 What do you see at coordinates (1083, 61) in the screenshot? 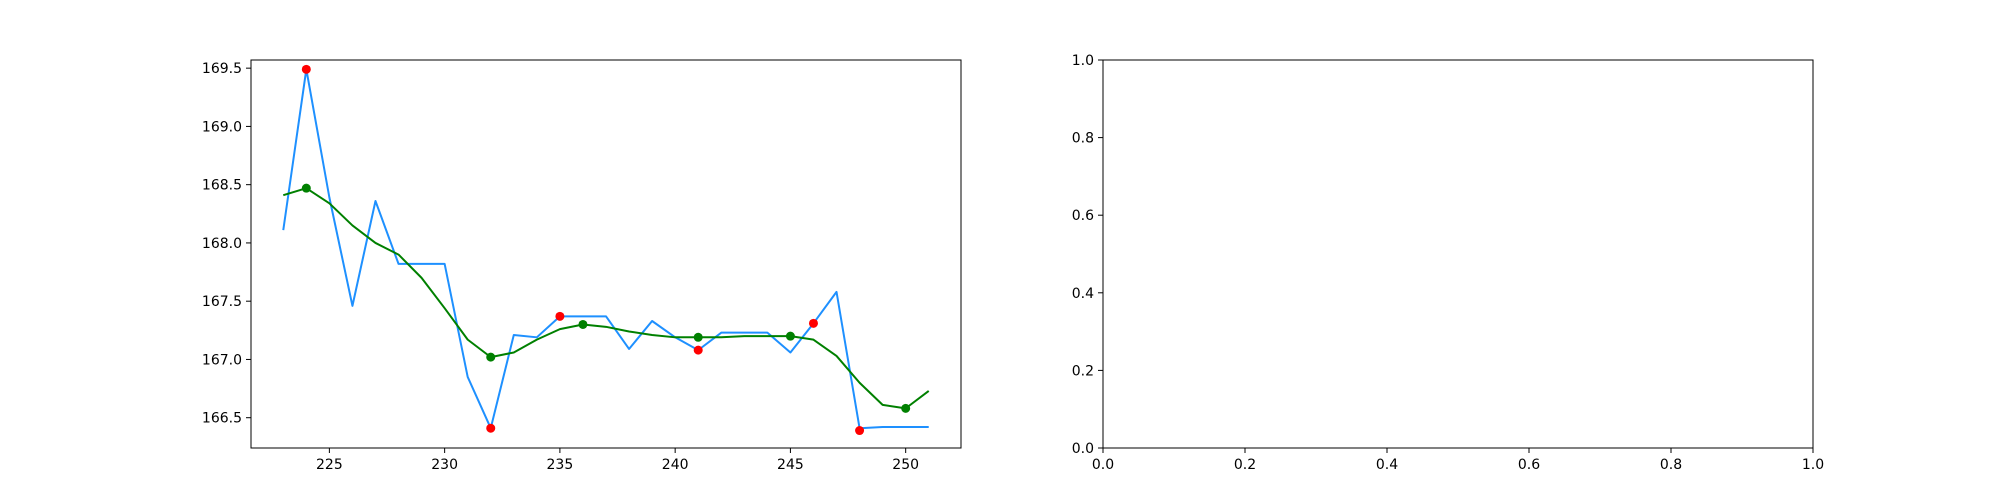
I see `y-tick-label: 1.0` at bounding box center [1083, 61].